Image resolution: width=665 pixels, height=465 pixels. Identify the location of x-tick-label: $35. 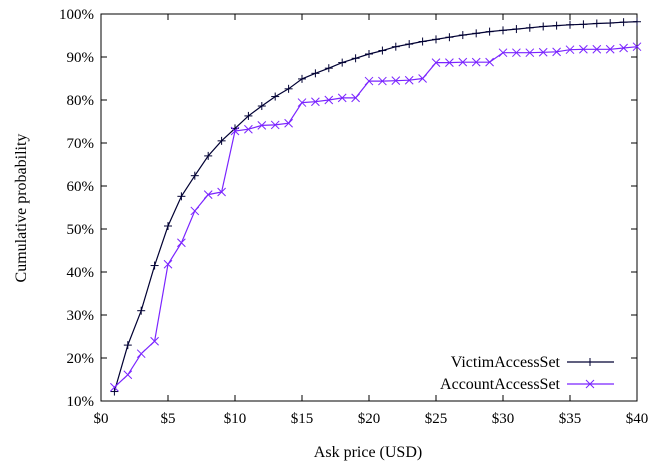
(570, 419).